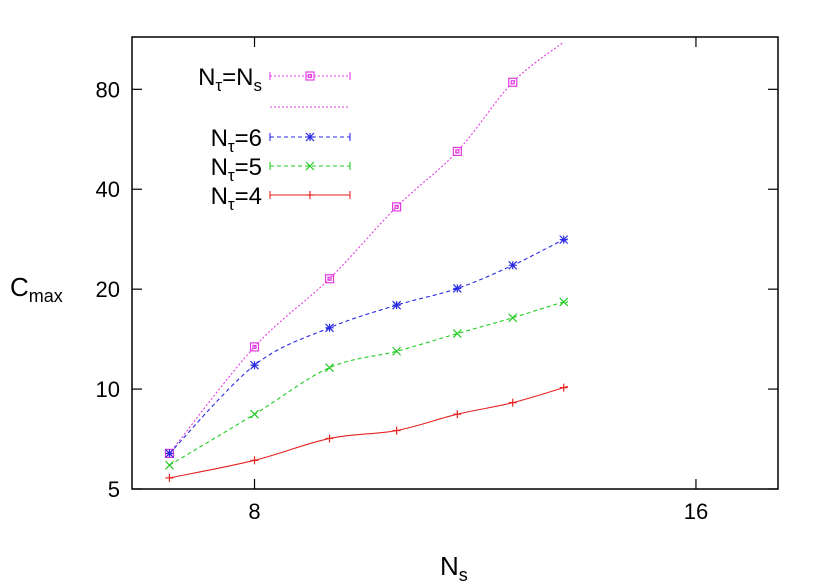  Describe the element at coordinates (281, 140) in the screenshot. I see `legend-item-2: Nτ=6` at that location.